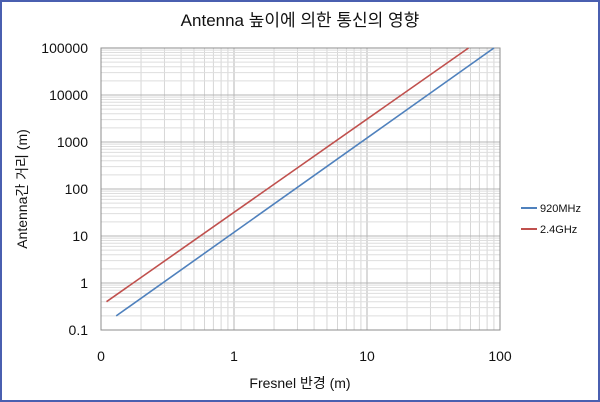 The image size is (600, 402). Describe the element at coordinates (234, 356) in the screenshot. I see `x-tick-label: 1` at that location.